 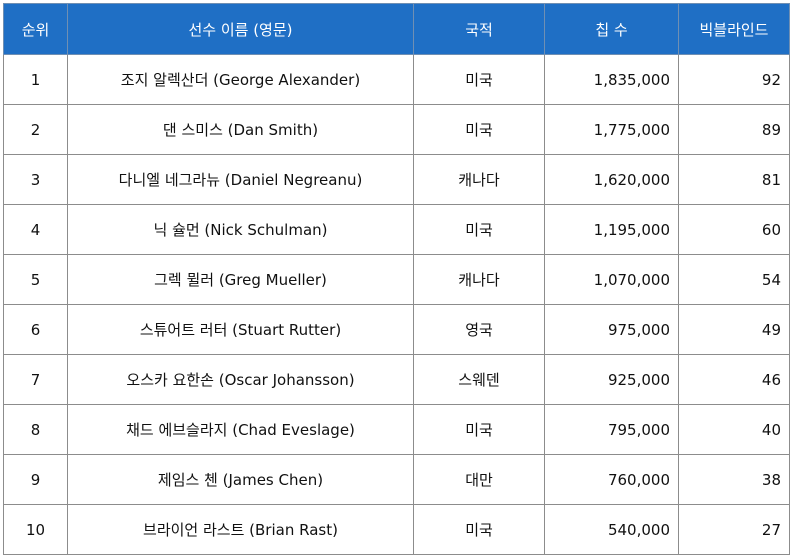 What do you see at coordinates (35, 129) in the screenshot?
I see `cell-rank: 2` at bounding box center [35, 129].